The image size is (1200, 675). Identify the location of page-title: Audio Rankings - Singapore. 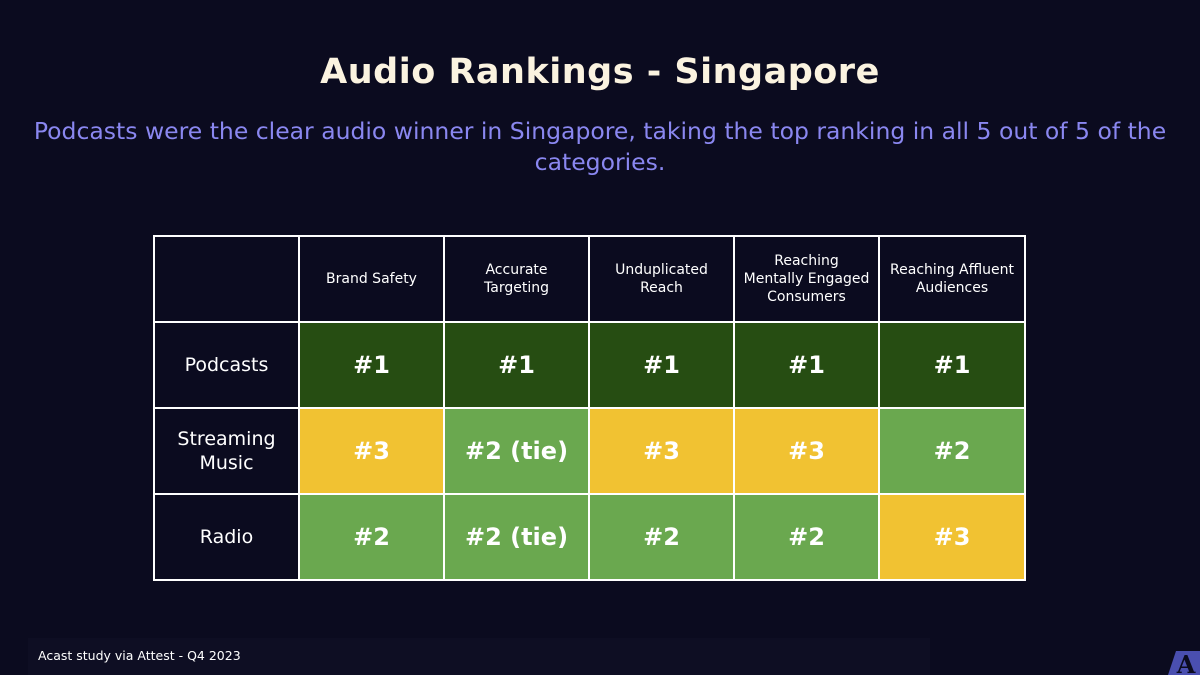
(600, 72).